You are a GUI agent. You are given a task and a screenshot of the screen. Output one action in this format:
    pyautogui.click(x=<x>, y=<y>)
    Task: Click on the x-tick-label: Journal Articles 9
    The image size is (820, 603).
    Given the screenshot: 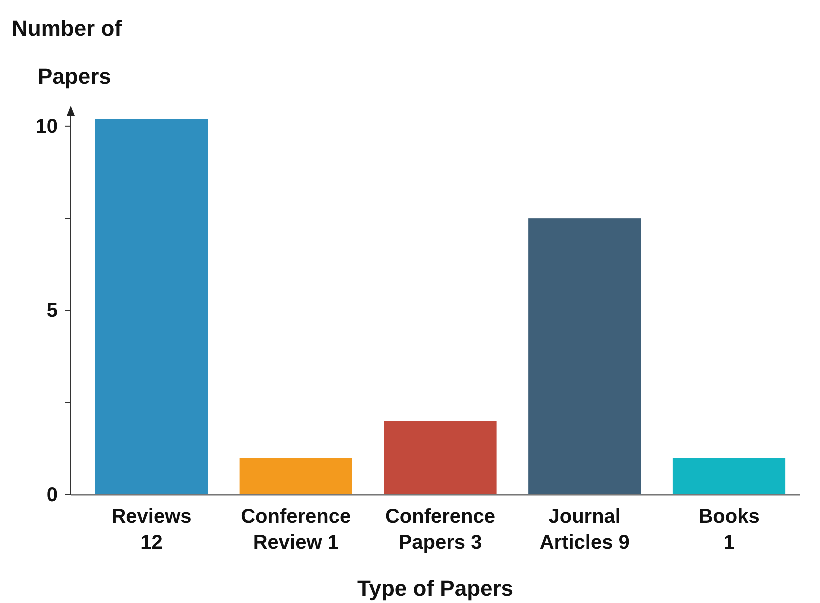 What is the action you would take?
    pyautogui.click(x=585, y=530)
    